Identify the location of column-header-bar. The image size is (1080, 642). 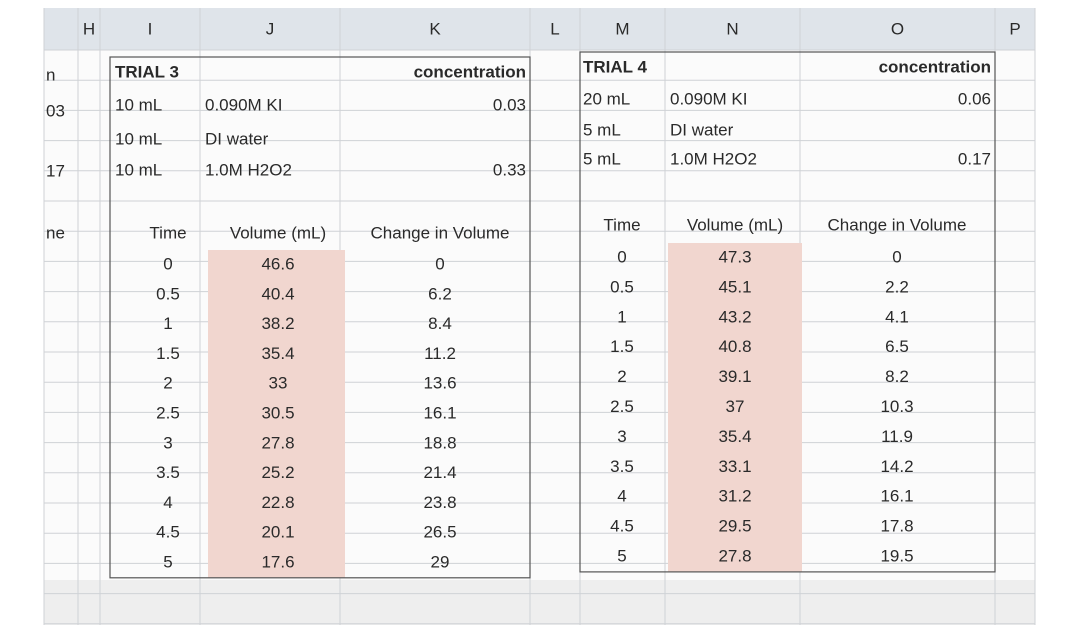
(539, 29).